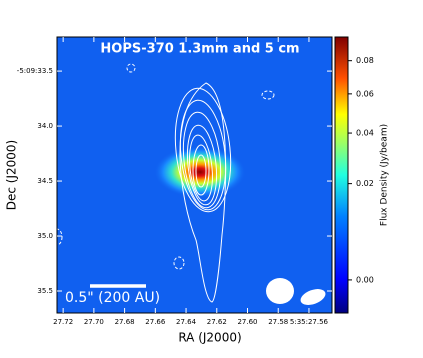 The height and width of the screenshot is (358, 423). What do you see at coordinates (45, 181) in the screenshot?
I see `y-tick-label: 34.5` at bounding box center [45, 181].